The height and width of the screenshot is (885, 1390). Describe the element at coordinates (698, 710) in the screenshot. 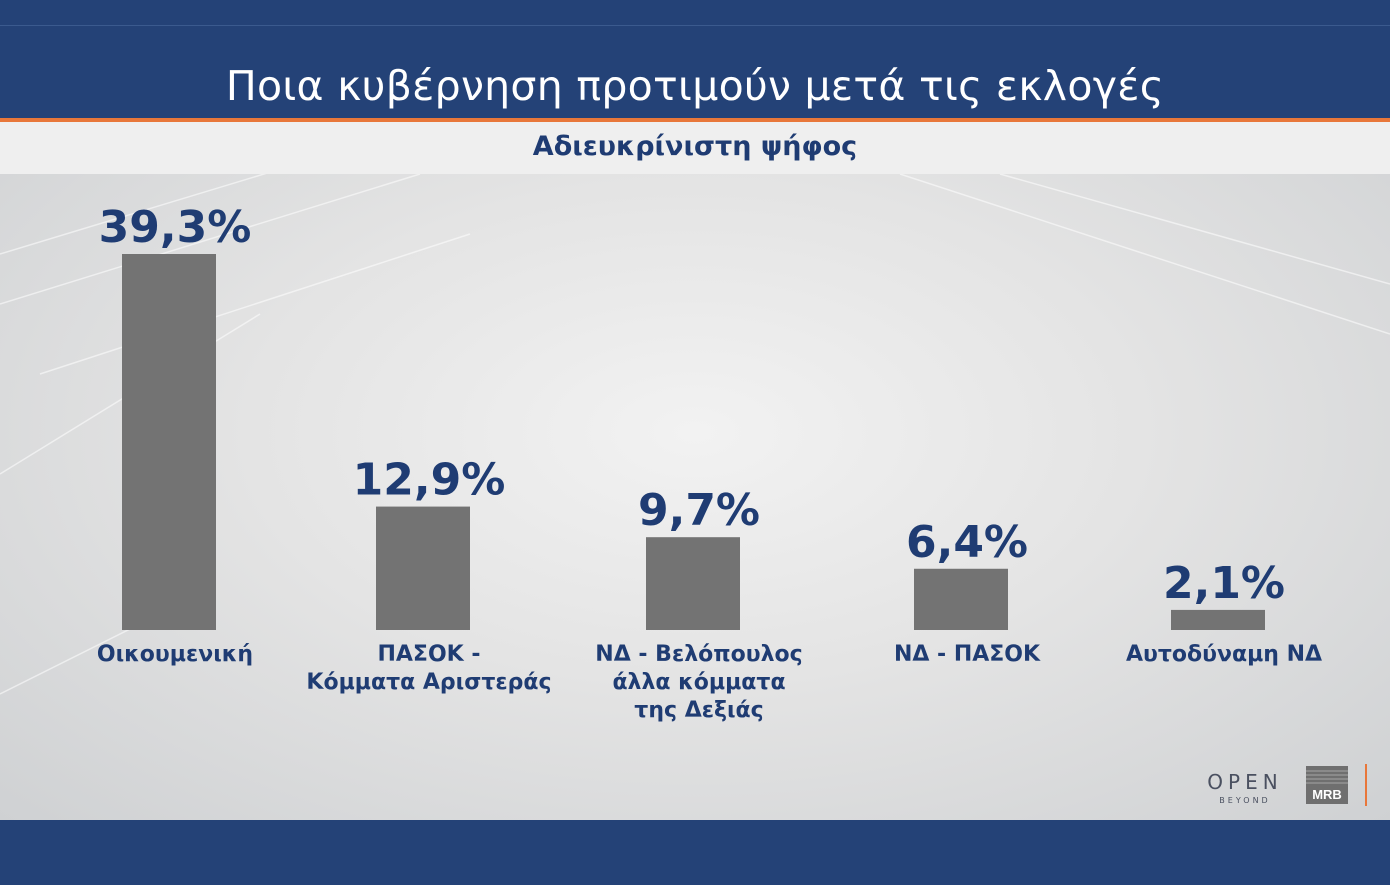

I see `category-label-3-line-3: της Δεξιάς` at that location.